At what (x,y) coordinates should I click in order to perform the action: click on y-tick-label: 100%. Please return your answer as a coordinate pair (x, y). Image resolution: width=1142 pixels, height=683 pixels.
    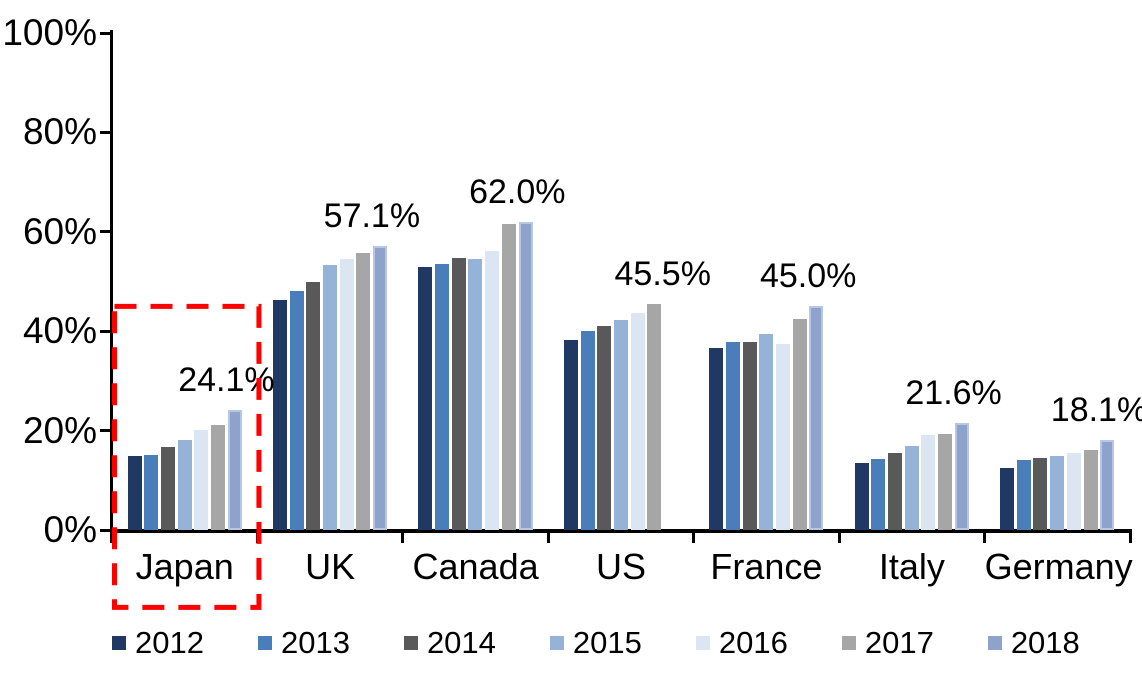
    Looking at the image, I should click on (49, 32).